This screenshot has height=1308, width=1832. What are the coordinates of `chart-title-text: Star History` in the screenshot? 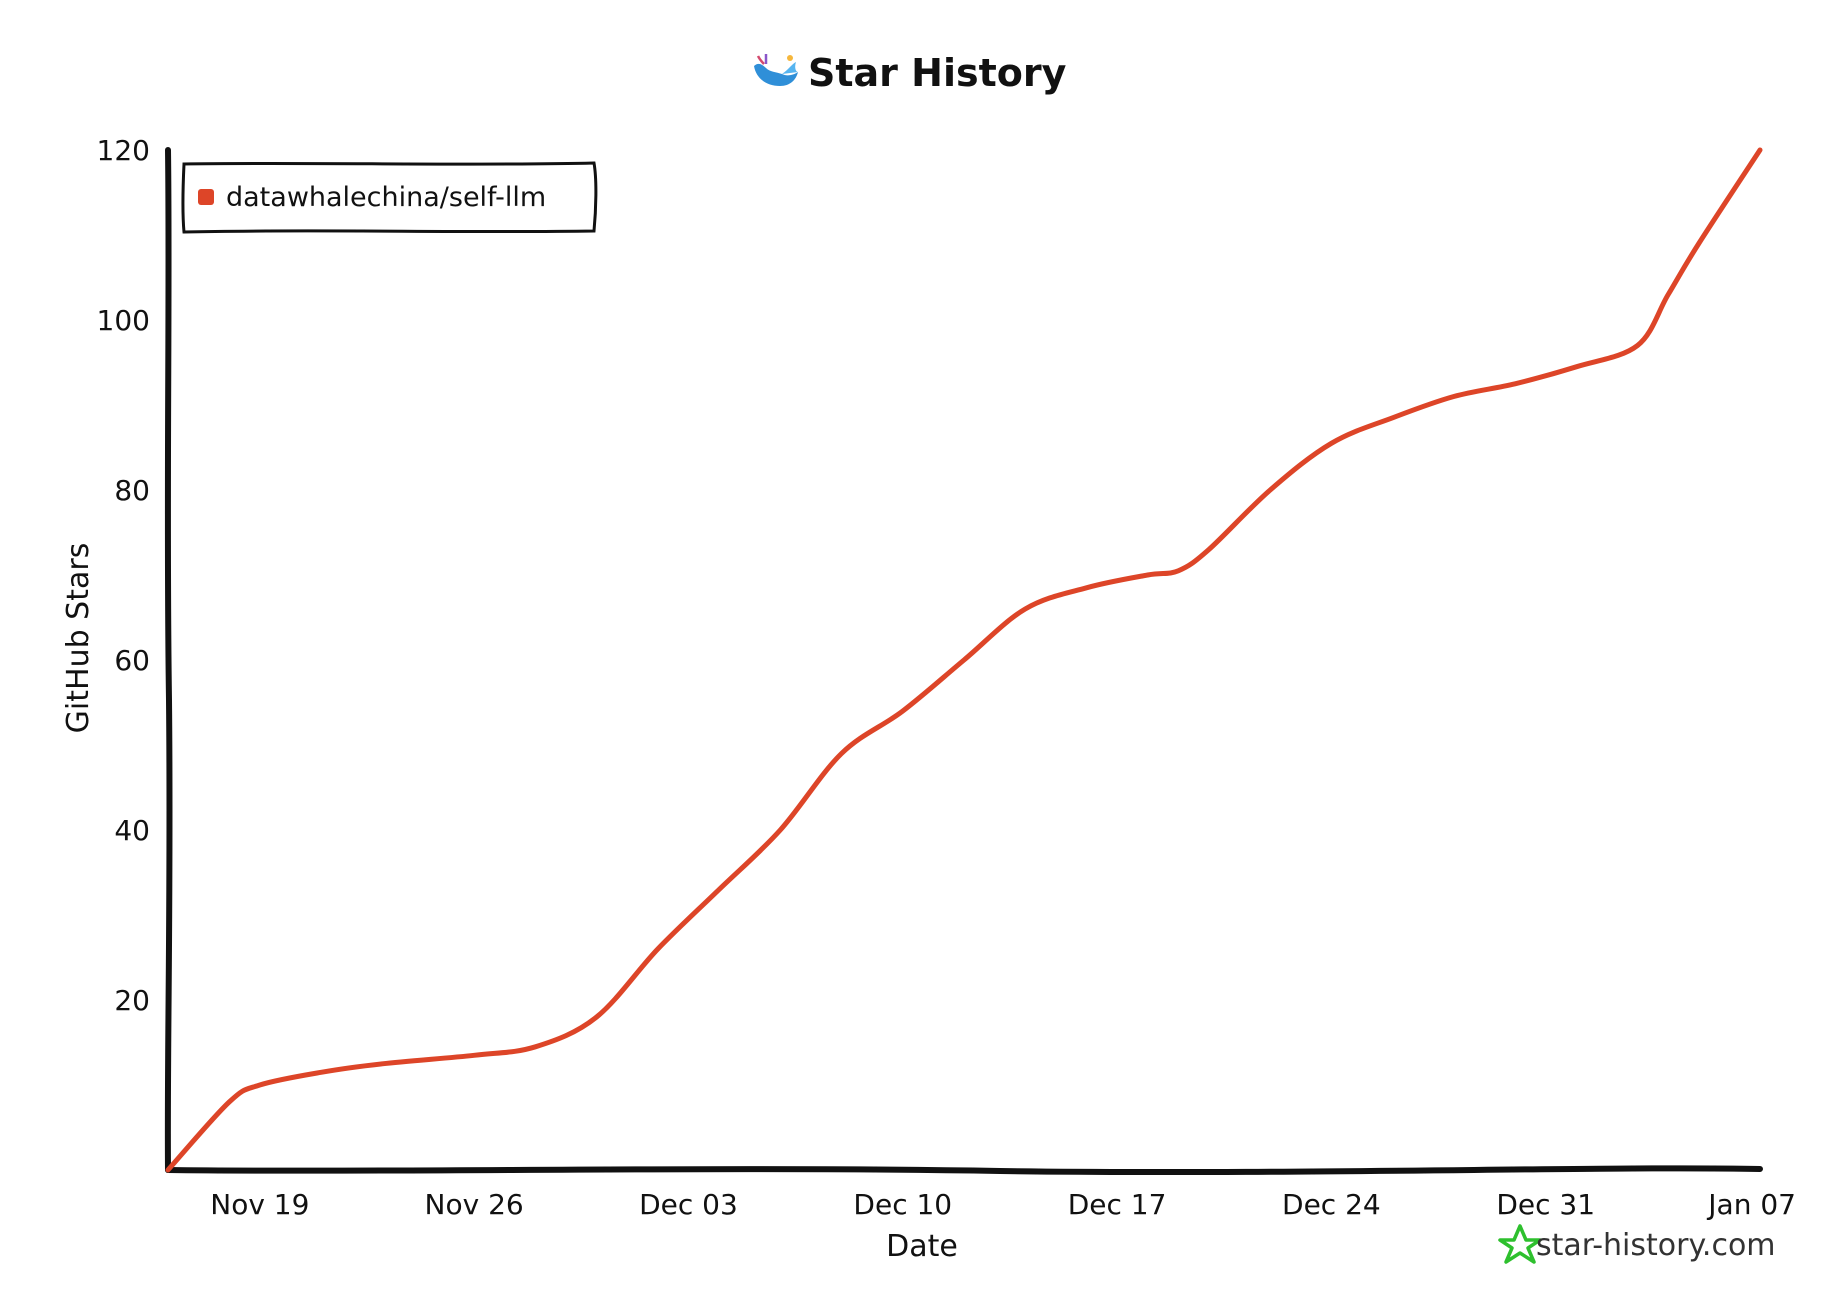 It's located at (937, 73).